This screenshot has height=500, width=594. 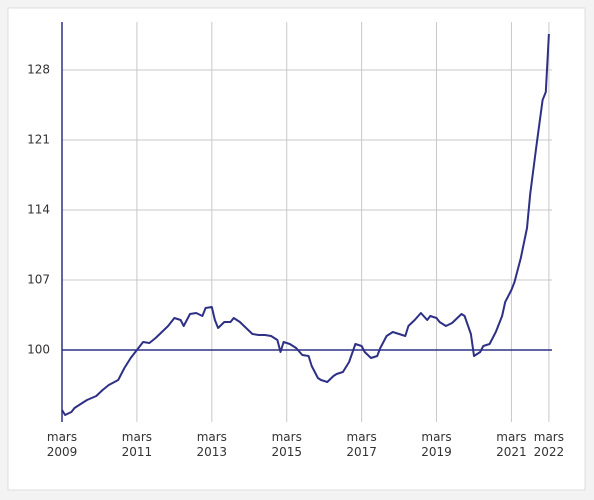 I want to click on y-tick-label: 121, so click(x=38, y=140).